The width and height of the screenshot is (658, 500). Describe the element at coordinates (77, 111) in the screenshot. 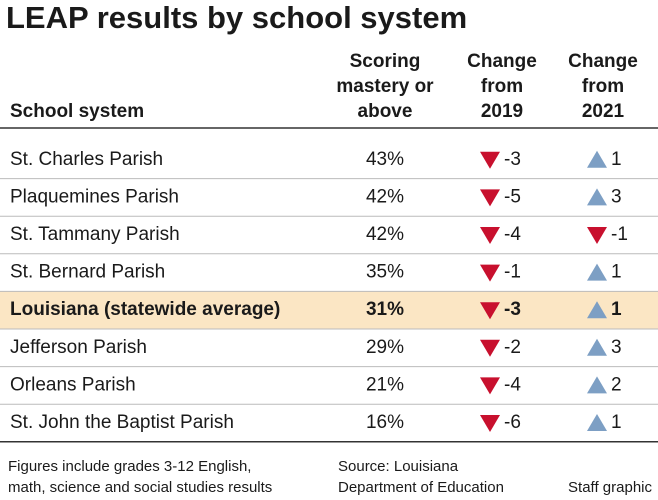

I see `column-header: School system` at that location.